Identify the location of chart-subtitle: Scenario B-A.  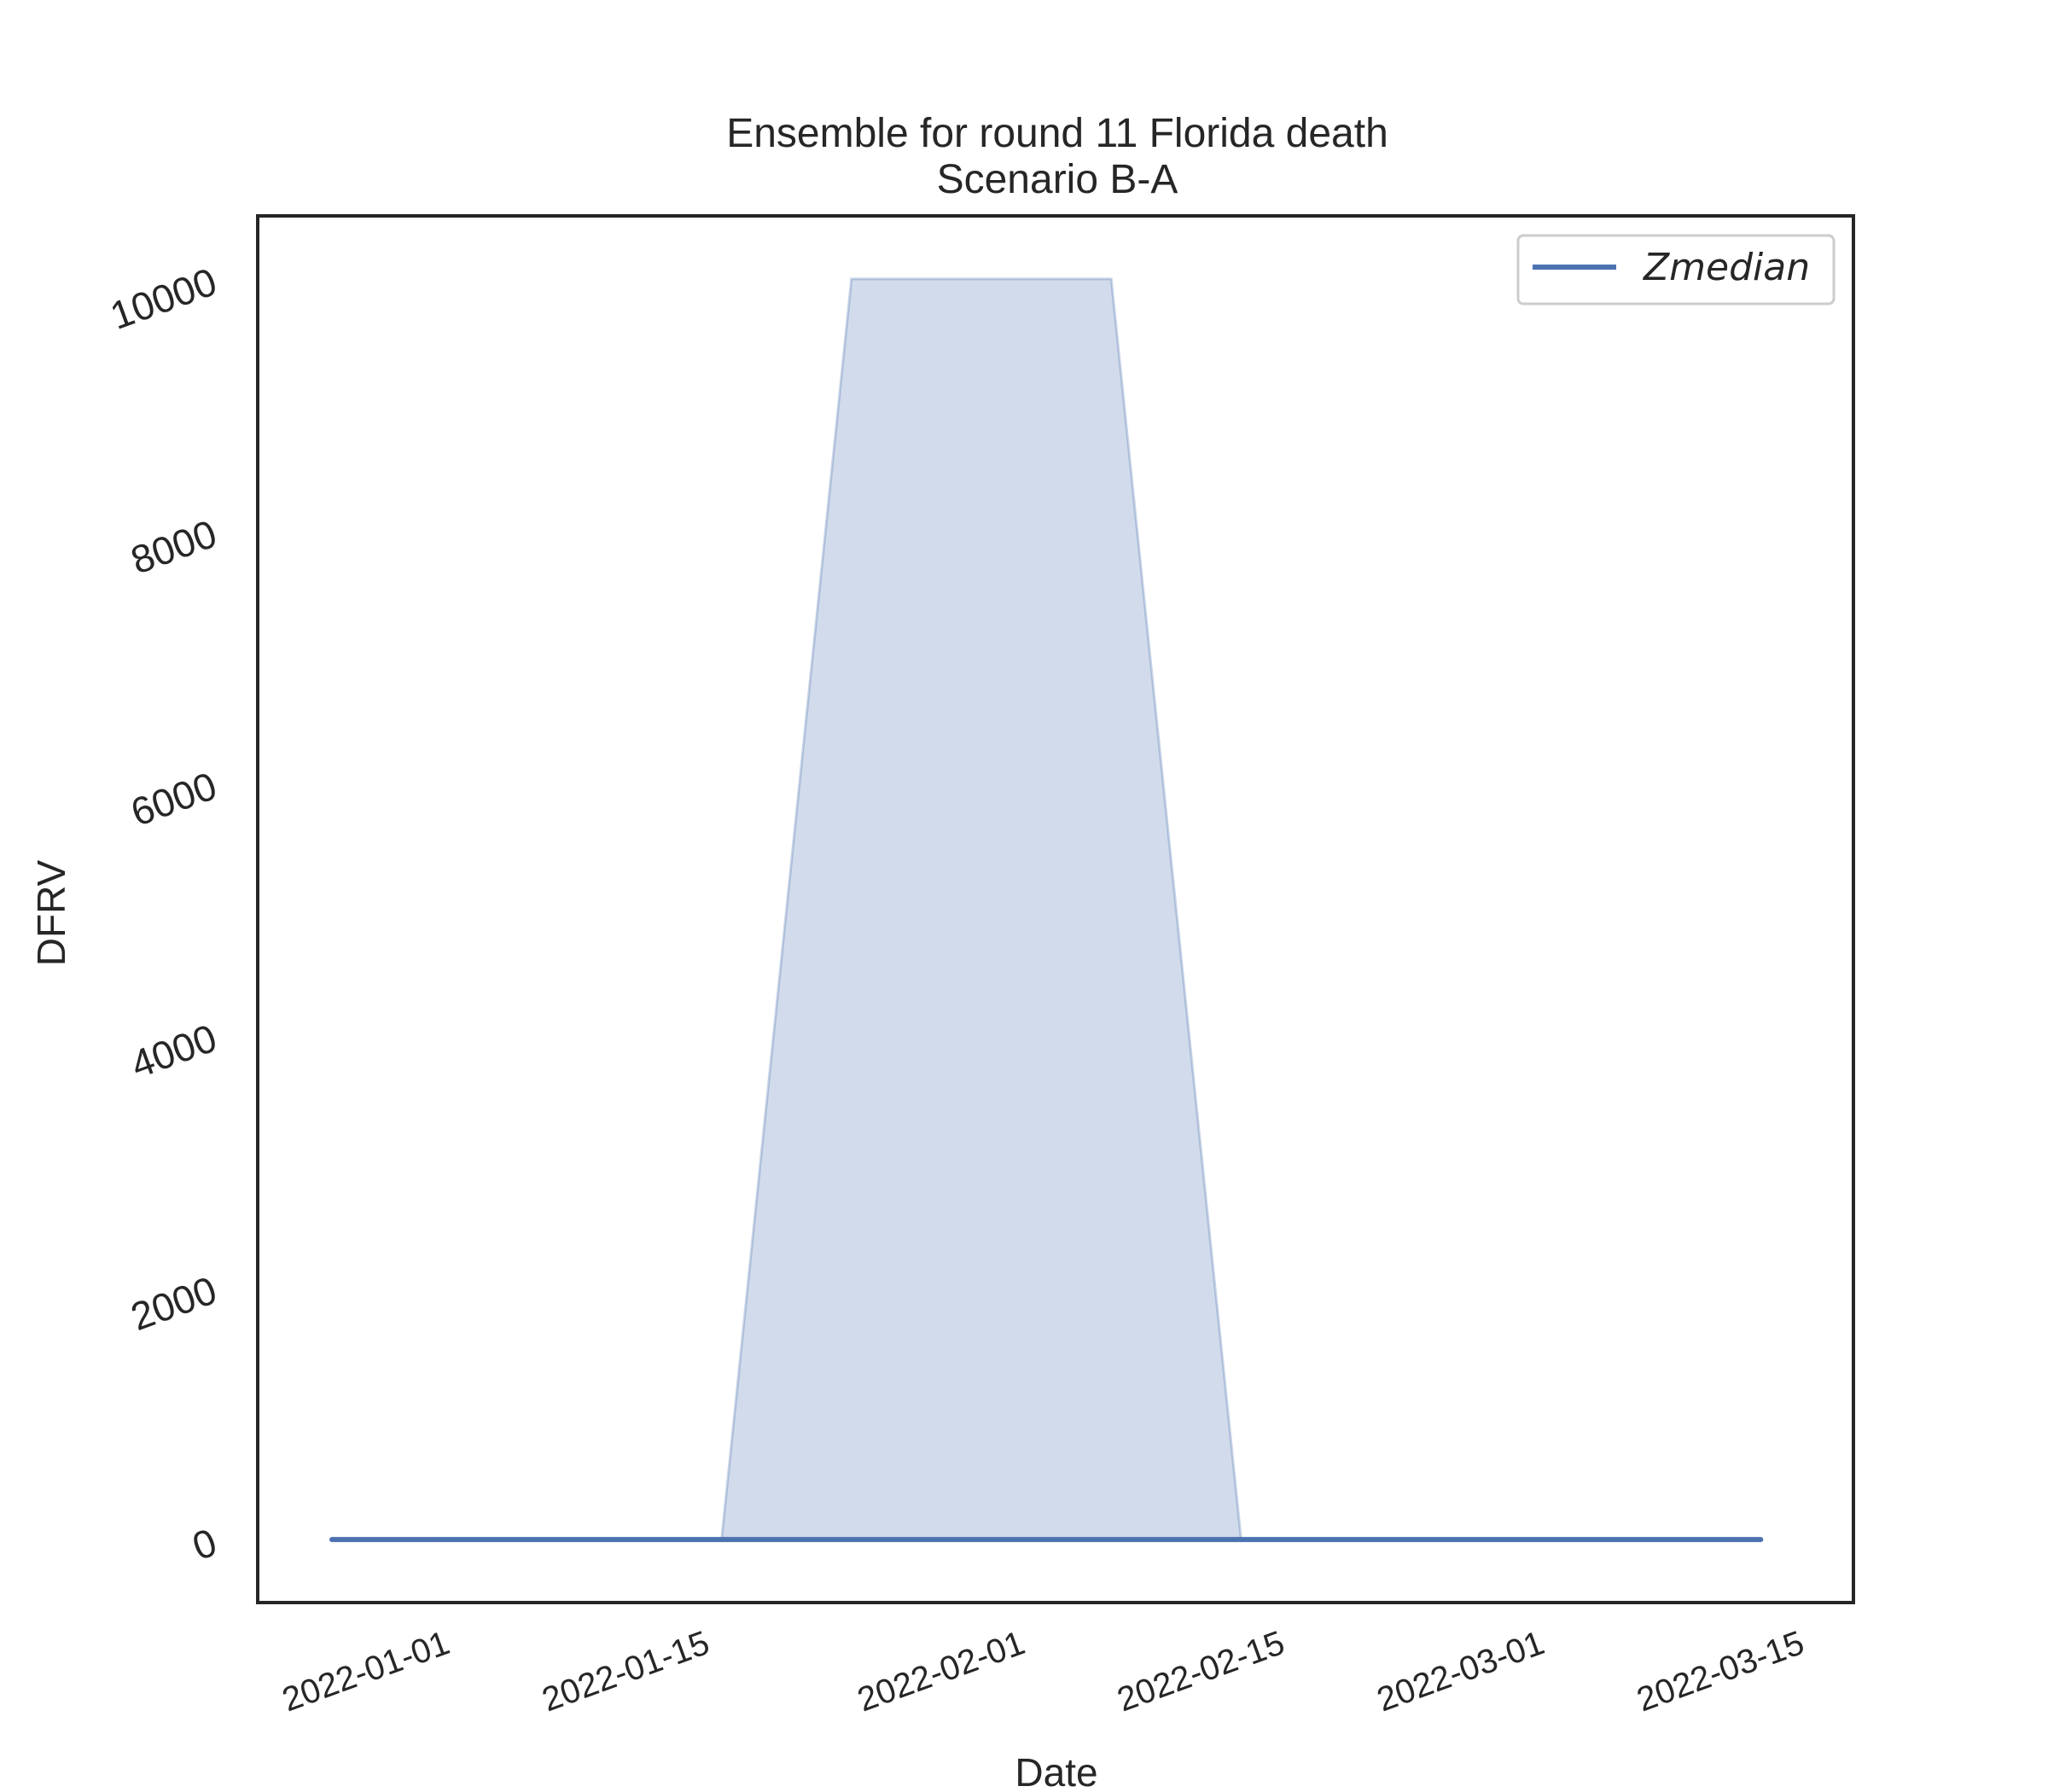
(1057, 179).